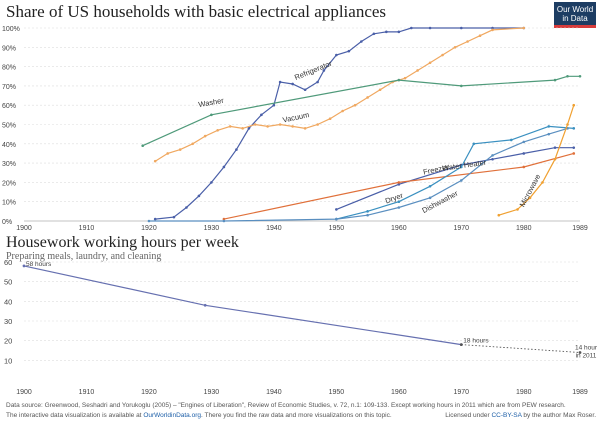 The width and height of the screenshot is (602, 424). I want to click on license-link: CC-BY-SA, so click(506, 415).